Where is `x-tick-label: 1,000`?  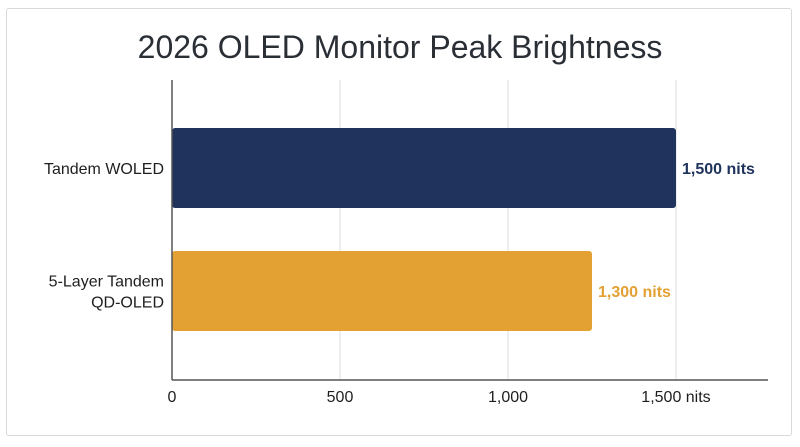
x-tick-label: 1,000 is located at coordinates (508, 397).